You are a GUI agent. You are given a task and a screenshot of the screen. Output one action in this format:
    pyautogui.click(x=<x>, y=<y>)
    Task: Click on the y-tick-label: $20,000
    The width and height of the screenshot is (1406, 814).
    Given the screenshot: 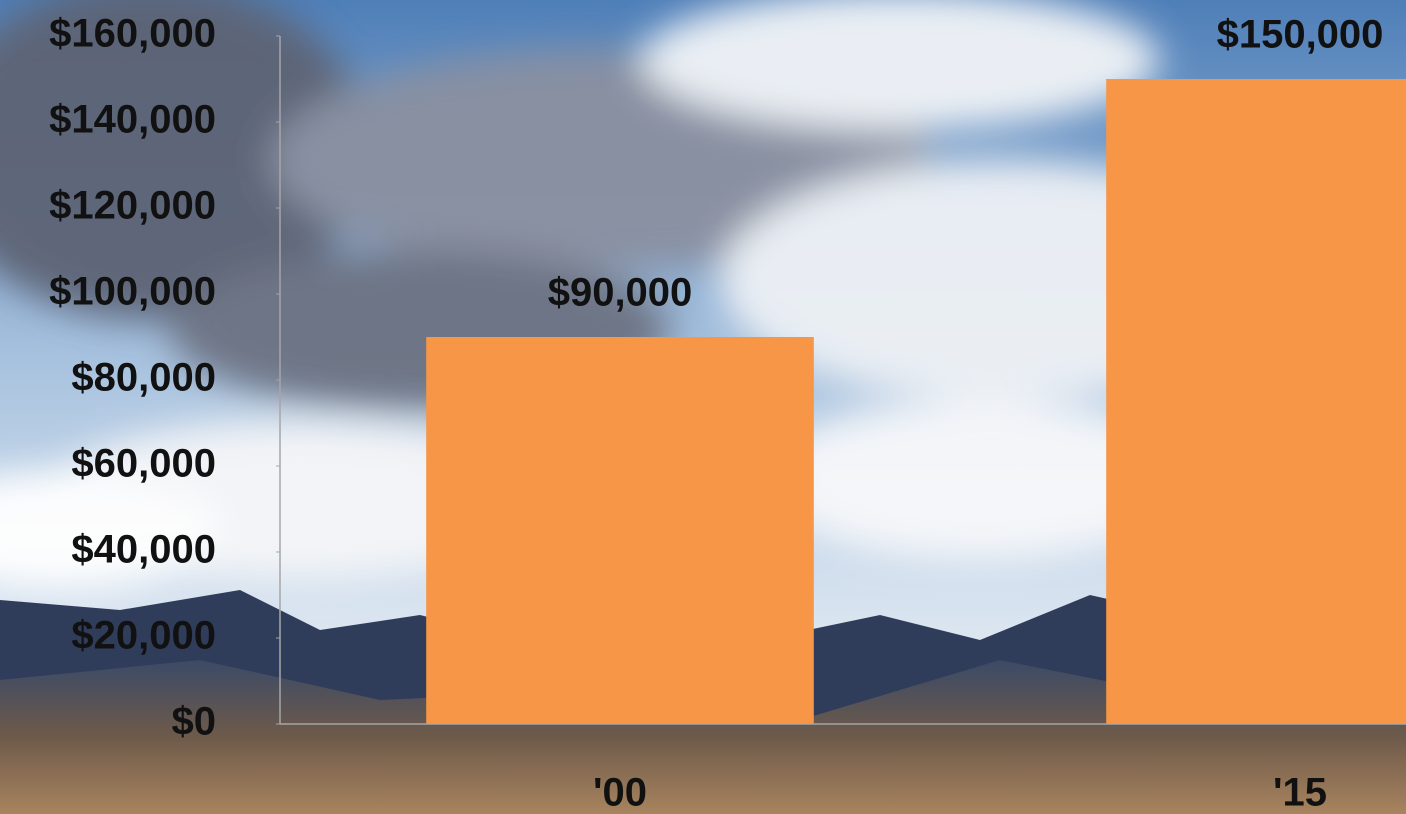 What is the action you would take?
    pyautogui.click(x=143, y=636)
    